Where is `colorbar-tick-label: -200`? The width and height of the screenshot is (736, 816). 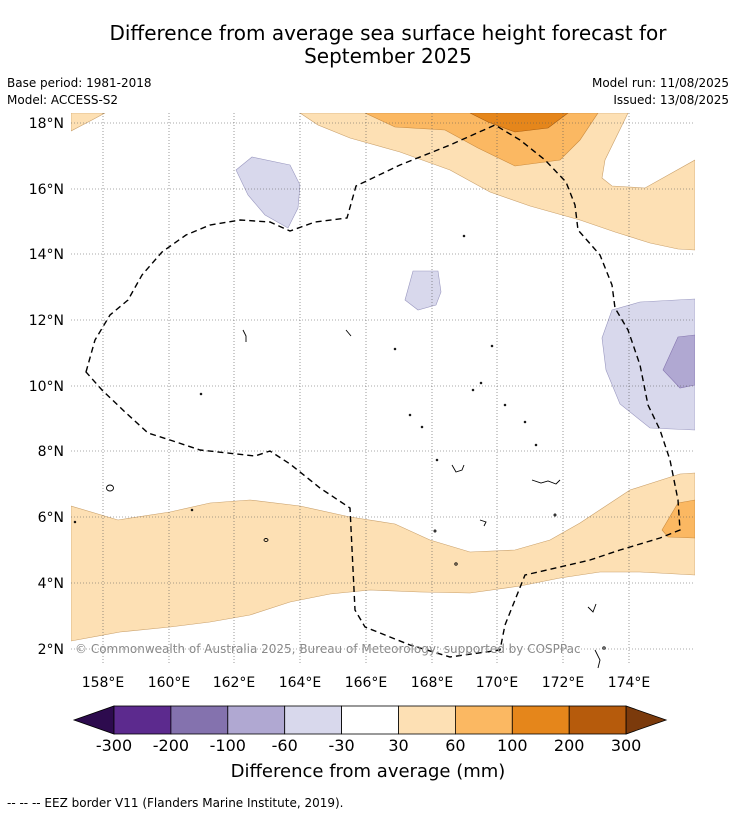 colorbar-tick-label: -200 is located at coordinates (171, 745).